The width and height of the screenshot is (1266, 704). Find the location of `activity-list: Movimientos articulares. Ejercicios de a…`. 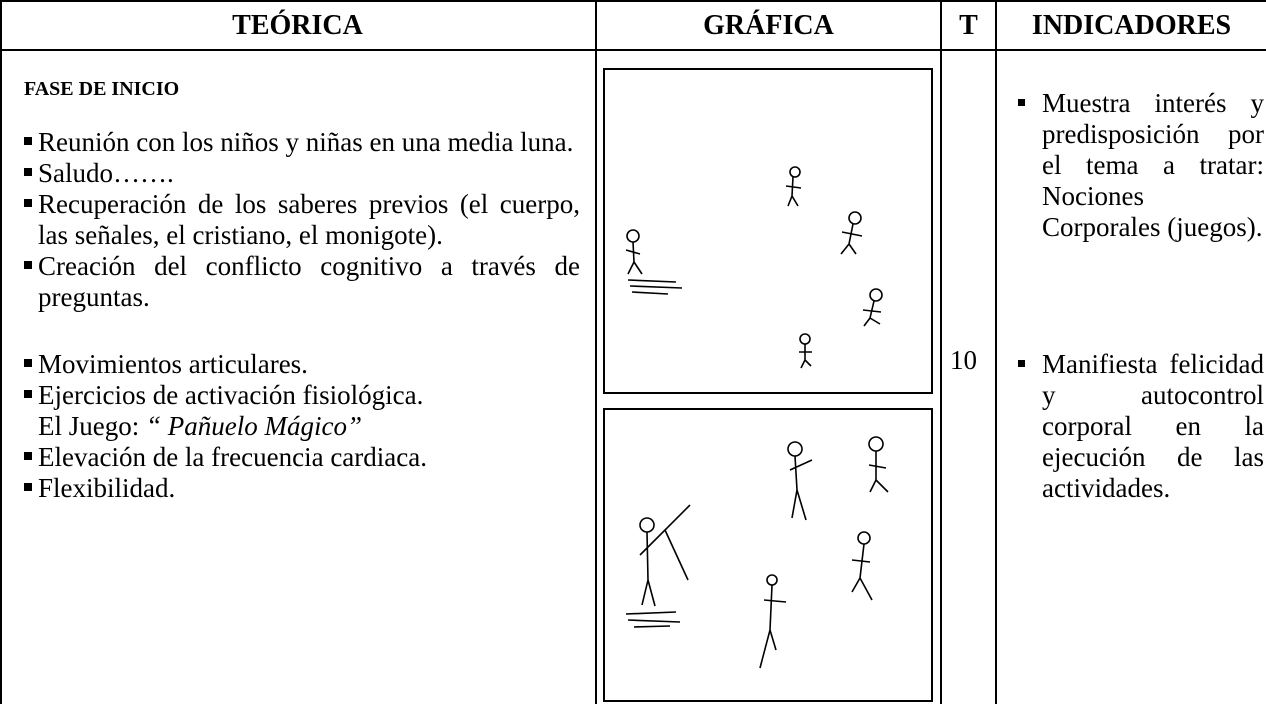

activity-list: Movimientos articulares. Ejercicios de a… is located at coordinates (302, 380).